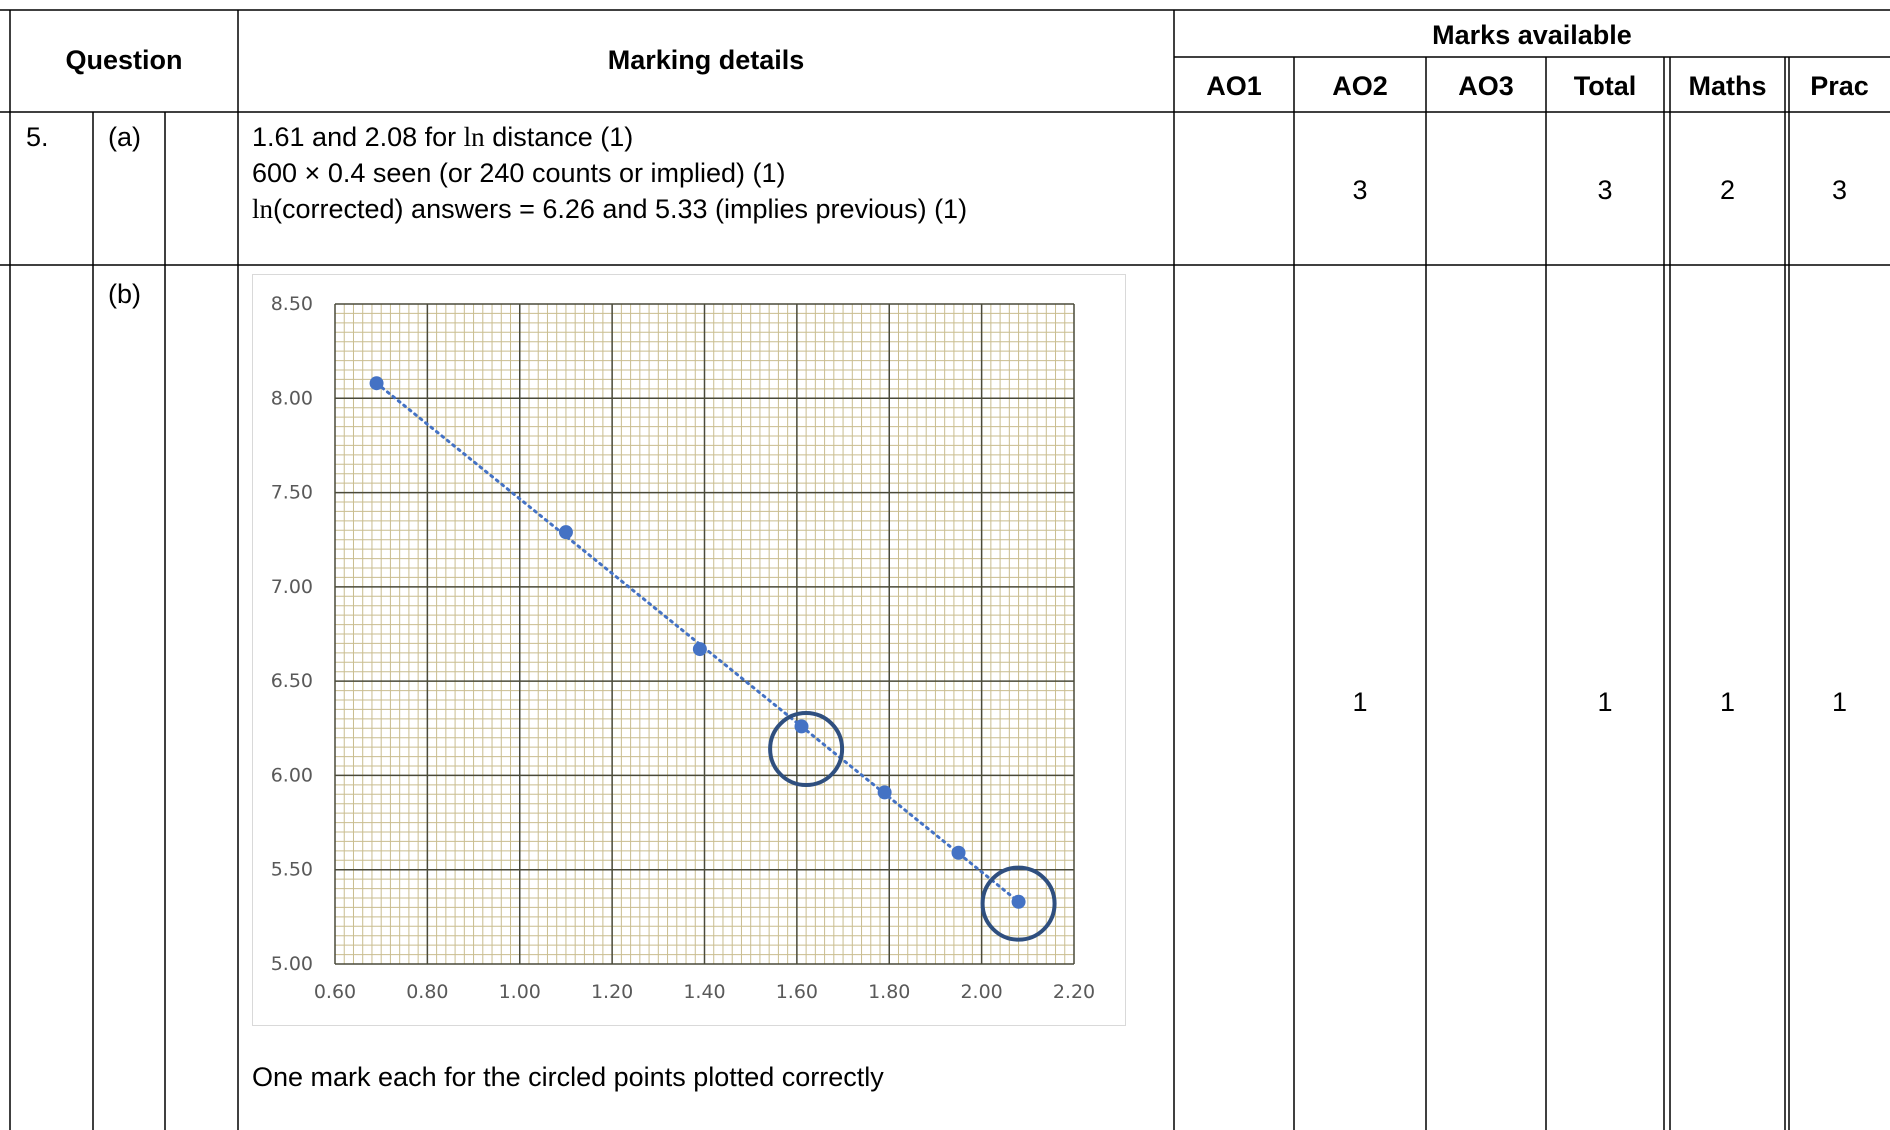  I want to click on y-tick-label: 7.00, so click(292, 587).